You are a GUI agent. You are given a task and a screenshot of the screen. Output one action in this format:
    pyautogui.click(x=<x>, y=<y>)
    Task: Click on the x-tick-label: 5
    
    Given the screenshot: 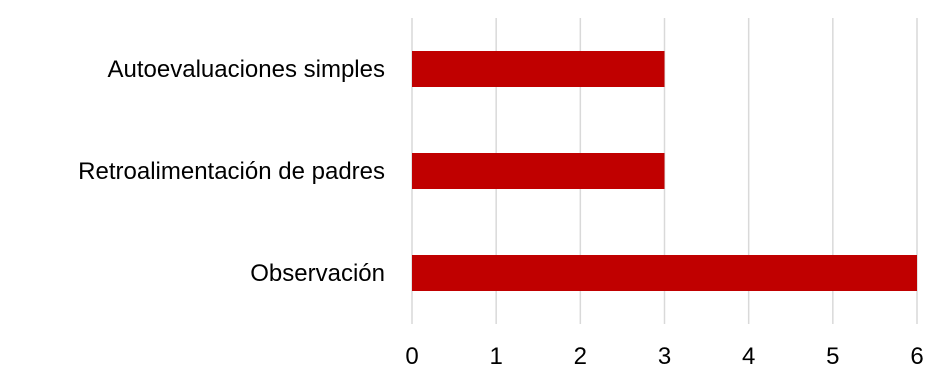 What is the action you would take?
    pyautogui.click(x=832, y=356)
    